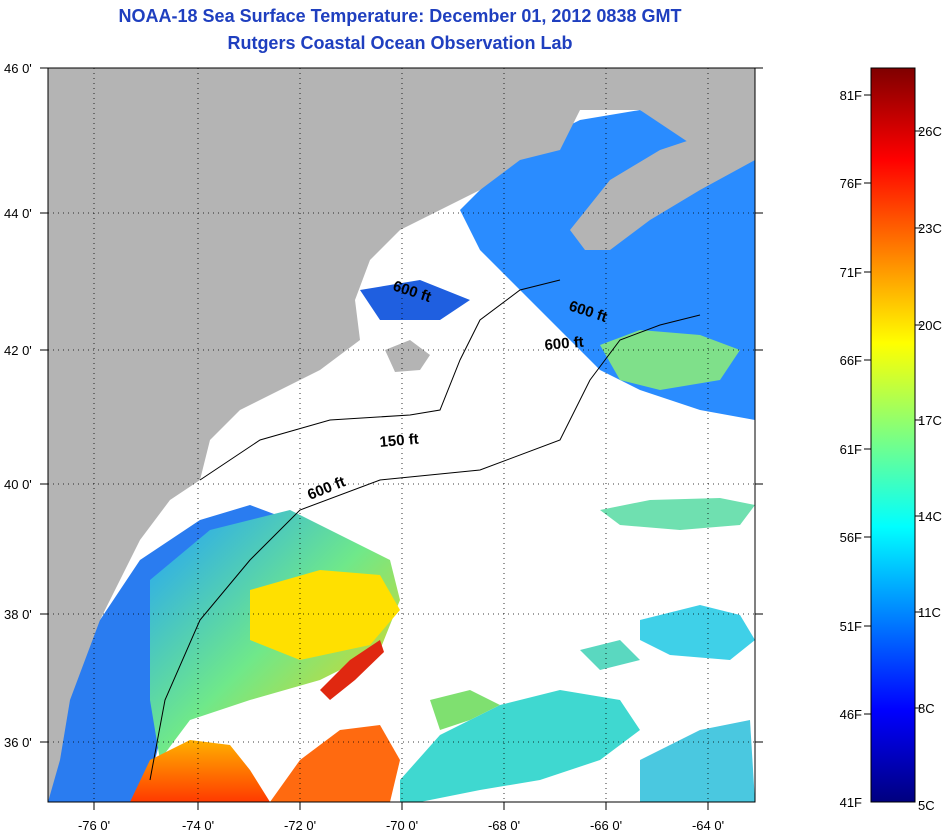 This screenshot has height=840, width=944. Describe the element at coordinates (520, 746) in the screenshot. I see `sst-offshore-cyan` at that location.